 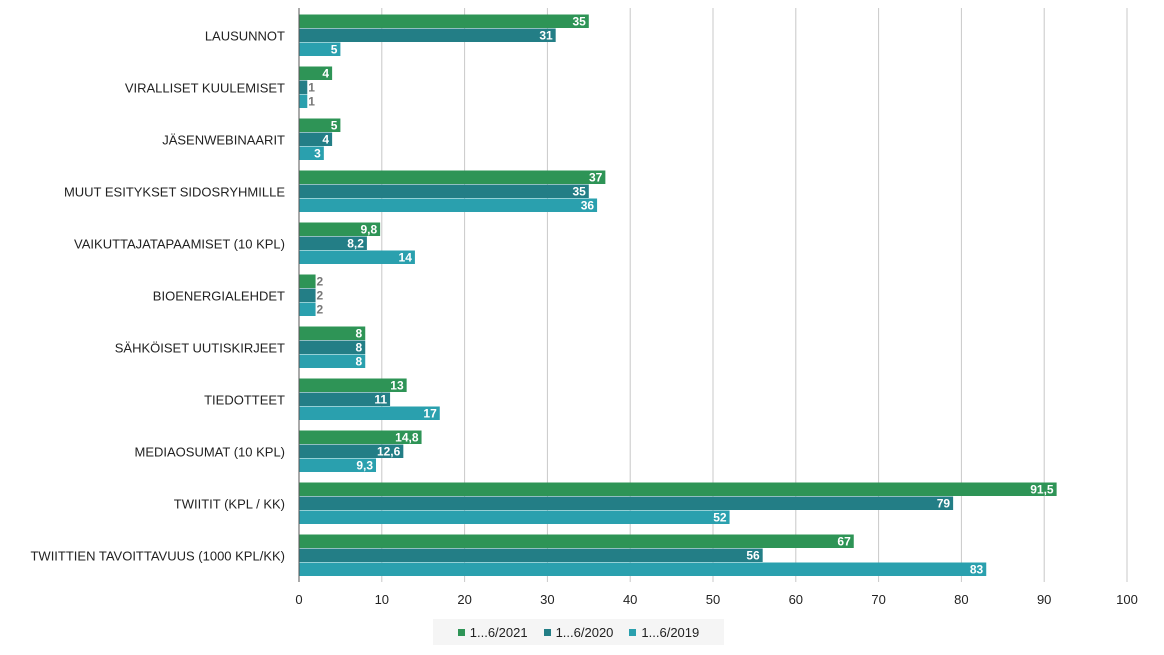 What do you see at coordinates (317, 154) in the screenshot?
I see `data-label: 3` at bounding box center [317, 154].